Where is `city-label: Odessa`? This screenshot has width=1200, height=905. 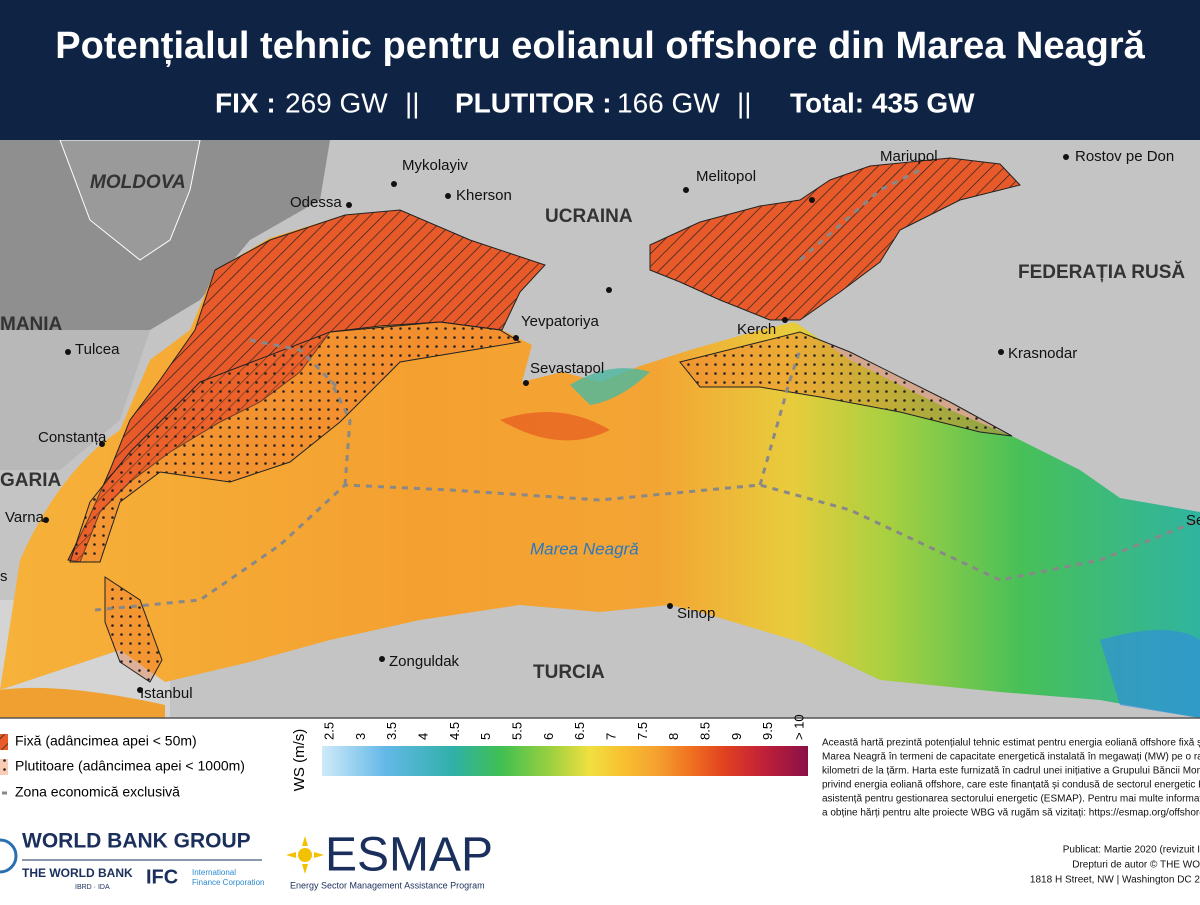
city-label: Odessa is located at coordinates (316, 202).